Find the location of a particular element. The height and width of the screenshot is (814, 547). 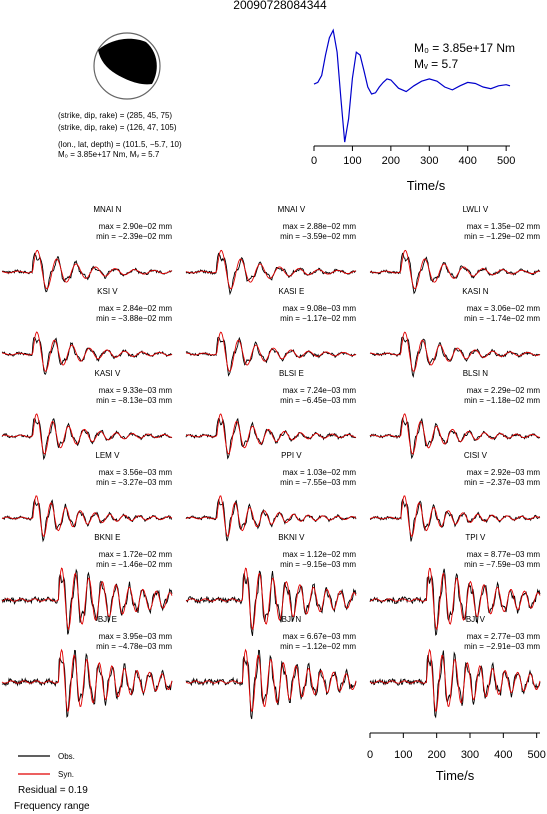

min-label: min = −2.39e−02 mm is located at coordinates (134, 236).